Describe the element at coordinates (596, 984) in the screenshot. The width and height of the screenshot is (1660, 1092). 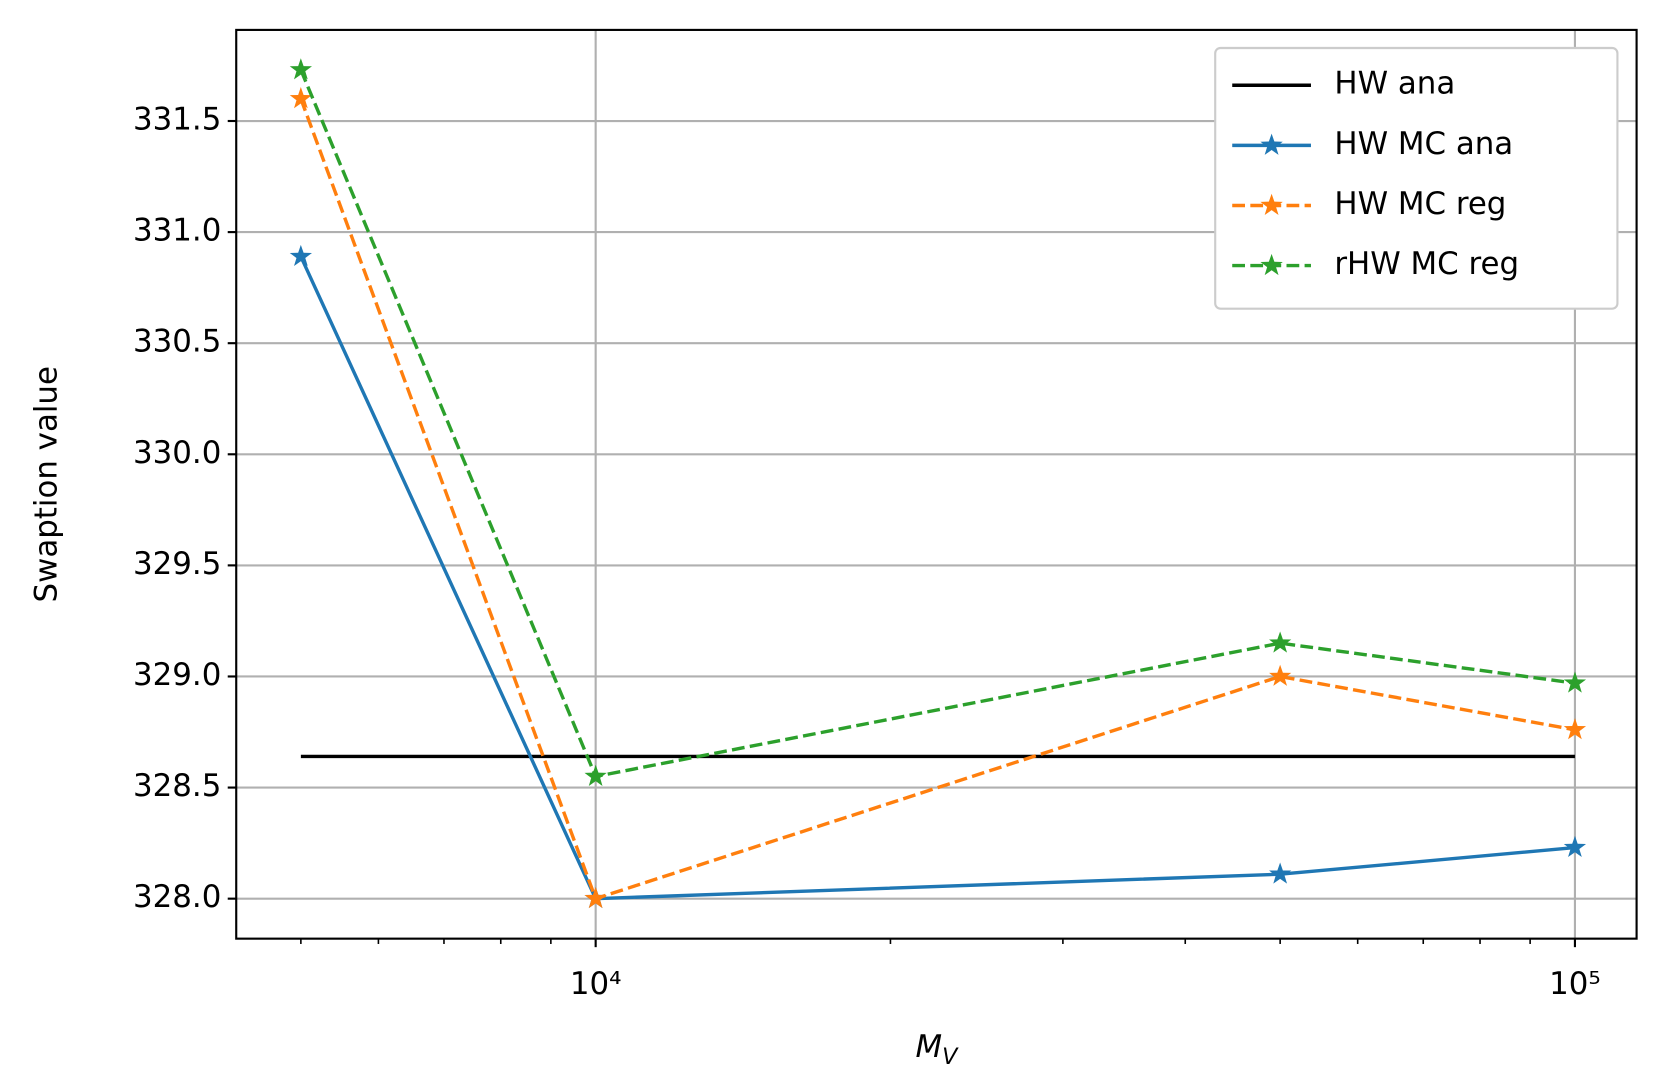
I see `x-tick-label: 10⁴` at that location.